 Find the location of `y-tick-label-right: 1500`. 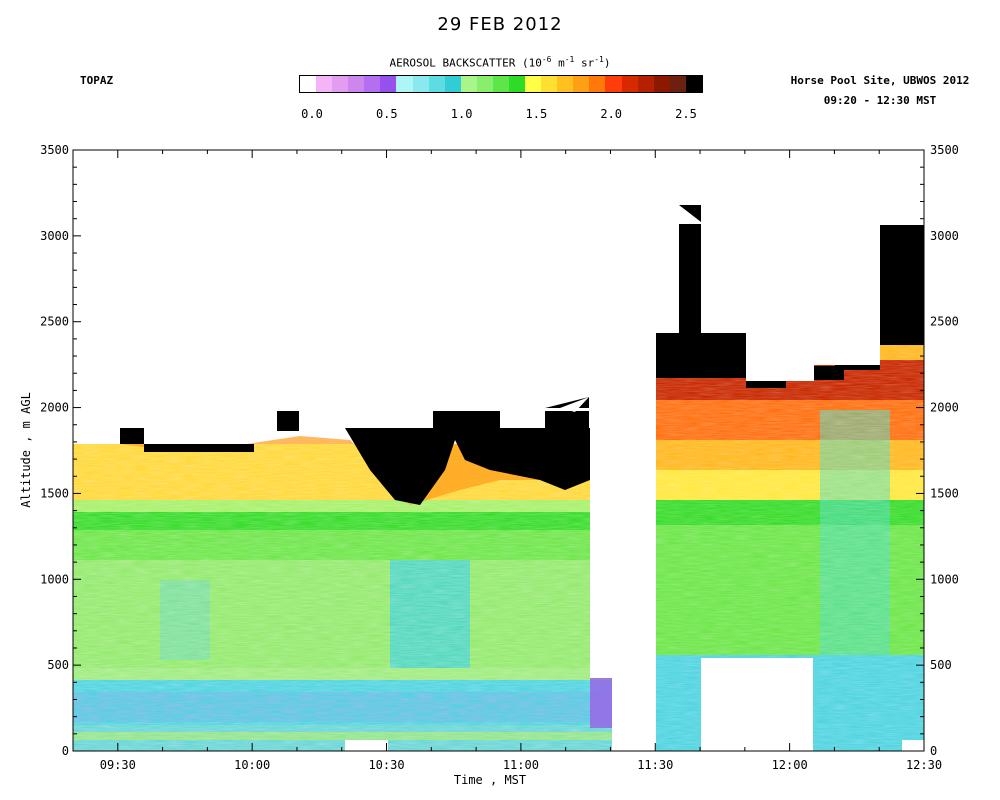

y-tick-label-right: 1500 is located at coordinates (944, 493).